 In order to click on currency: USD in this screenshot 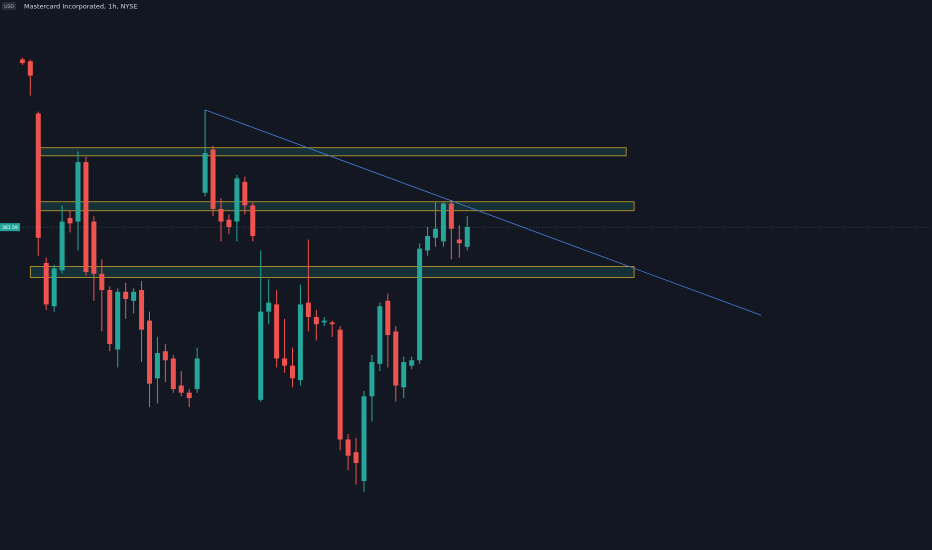, I will do `click(9, 7)`.